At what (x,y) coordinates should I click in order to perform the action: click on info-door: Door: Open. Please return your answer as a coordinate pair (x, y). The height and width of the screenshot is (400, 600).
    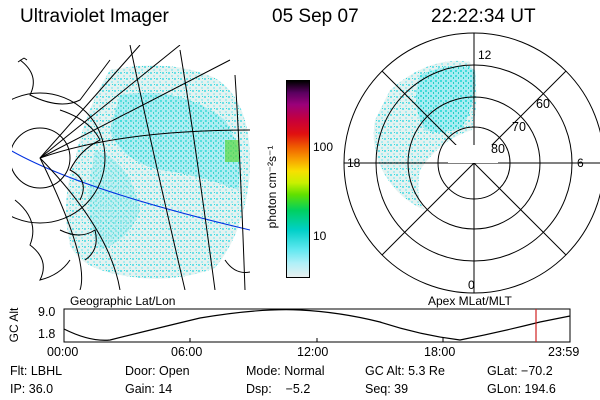
    Looking at the image, I should click on (157, 371).